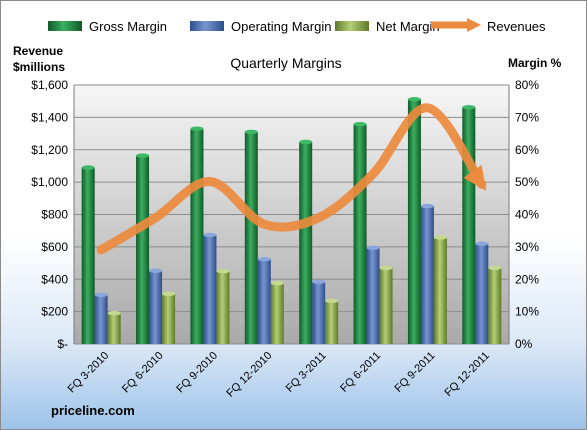  I want to click on right-tick-label: 50%, so click(527, 182).